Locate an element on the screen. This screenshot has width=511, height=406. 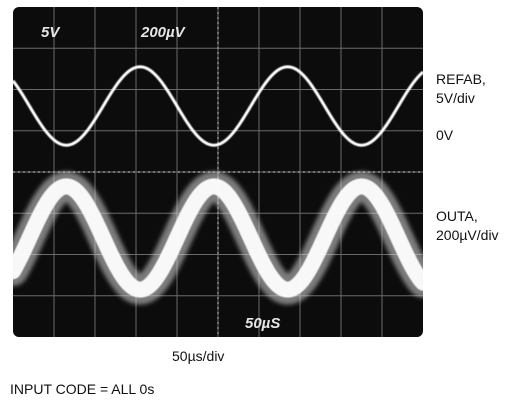
input-code-note: INPUT CODE = ALL 0s is located at coordinates (82, 389).